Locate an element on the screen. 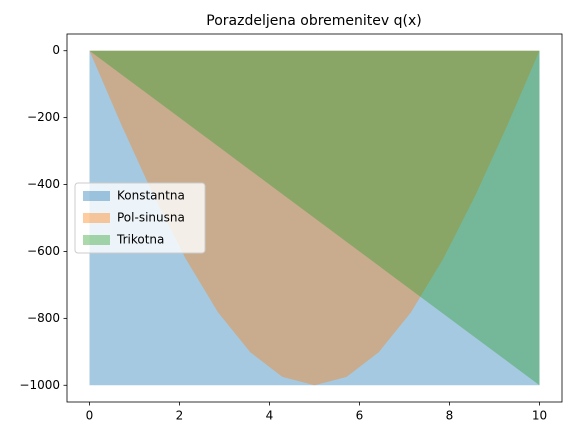 This screenshot has width=572, height=437. x-tick-label: 4 is located at coordinates (270, 416).